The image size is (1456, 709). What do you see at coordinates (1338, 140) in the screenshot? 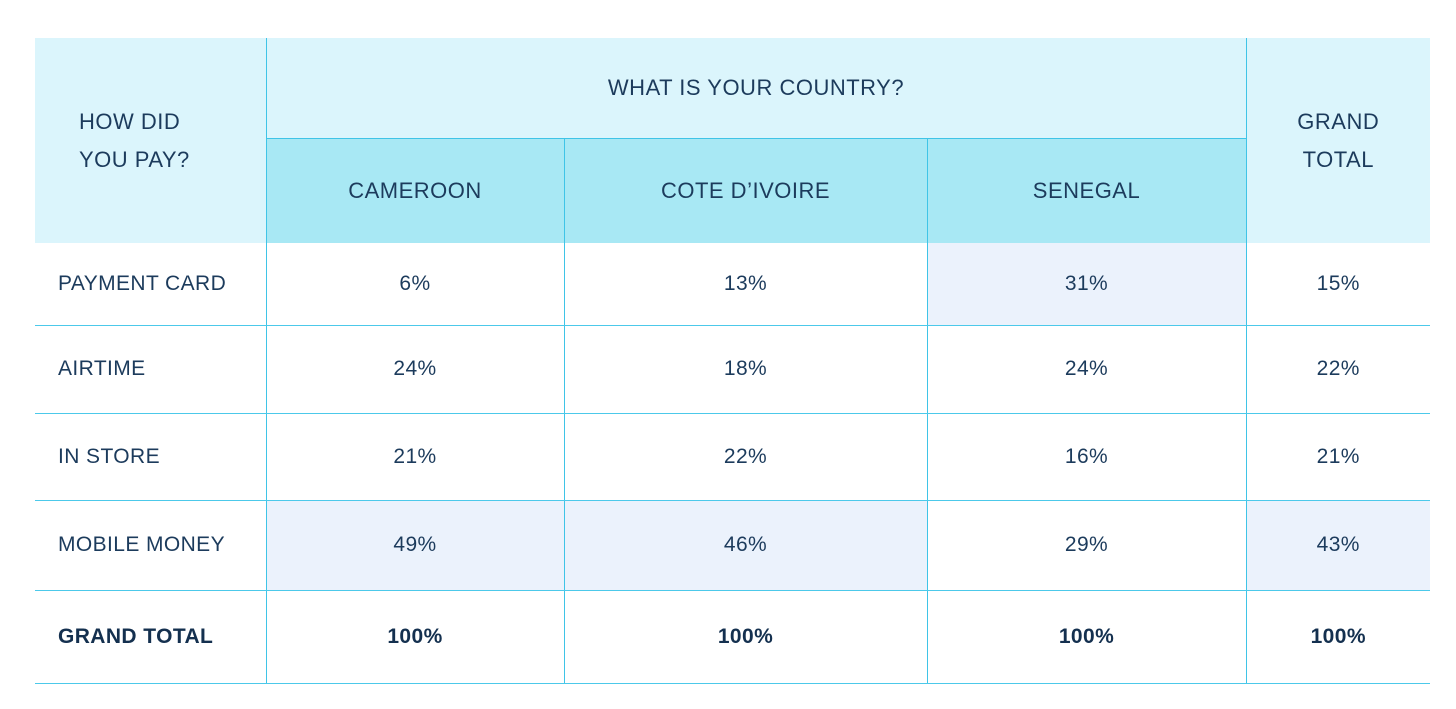
I see `grand-total-column-header: GRAND TOTAL` at bounding box center [1338, 140].